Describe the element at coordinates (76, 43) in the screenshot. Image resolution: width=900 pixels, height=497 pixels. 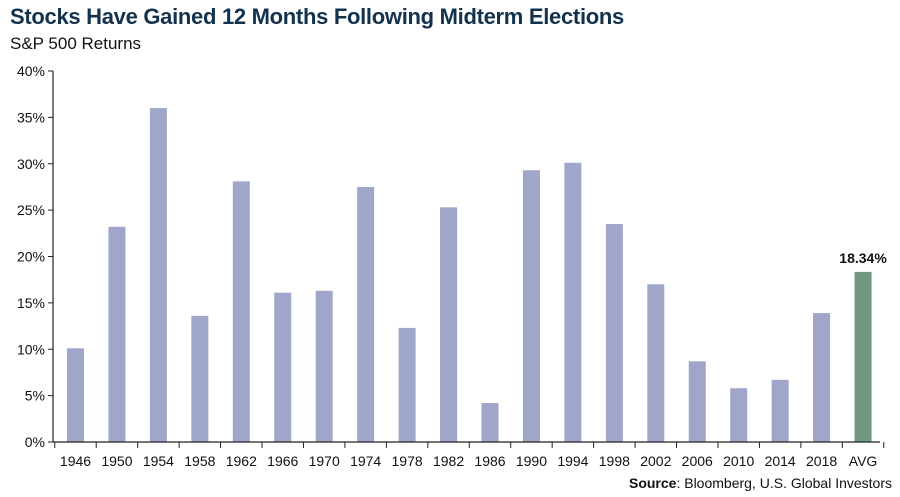
I see `chart-subtitle: S&P 500 Returns` at that location.